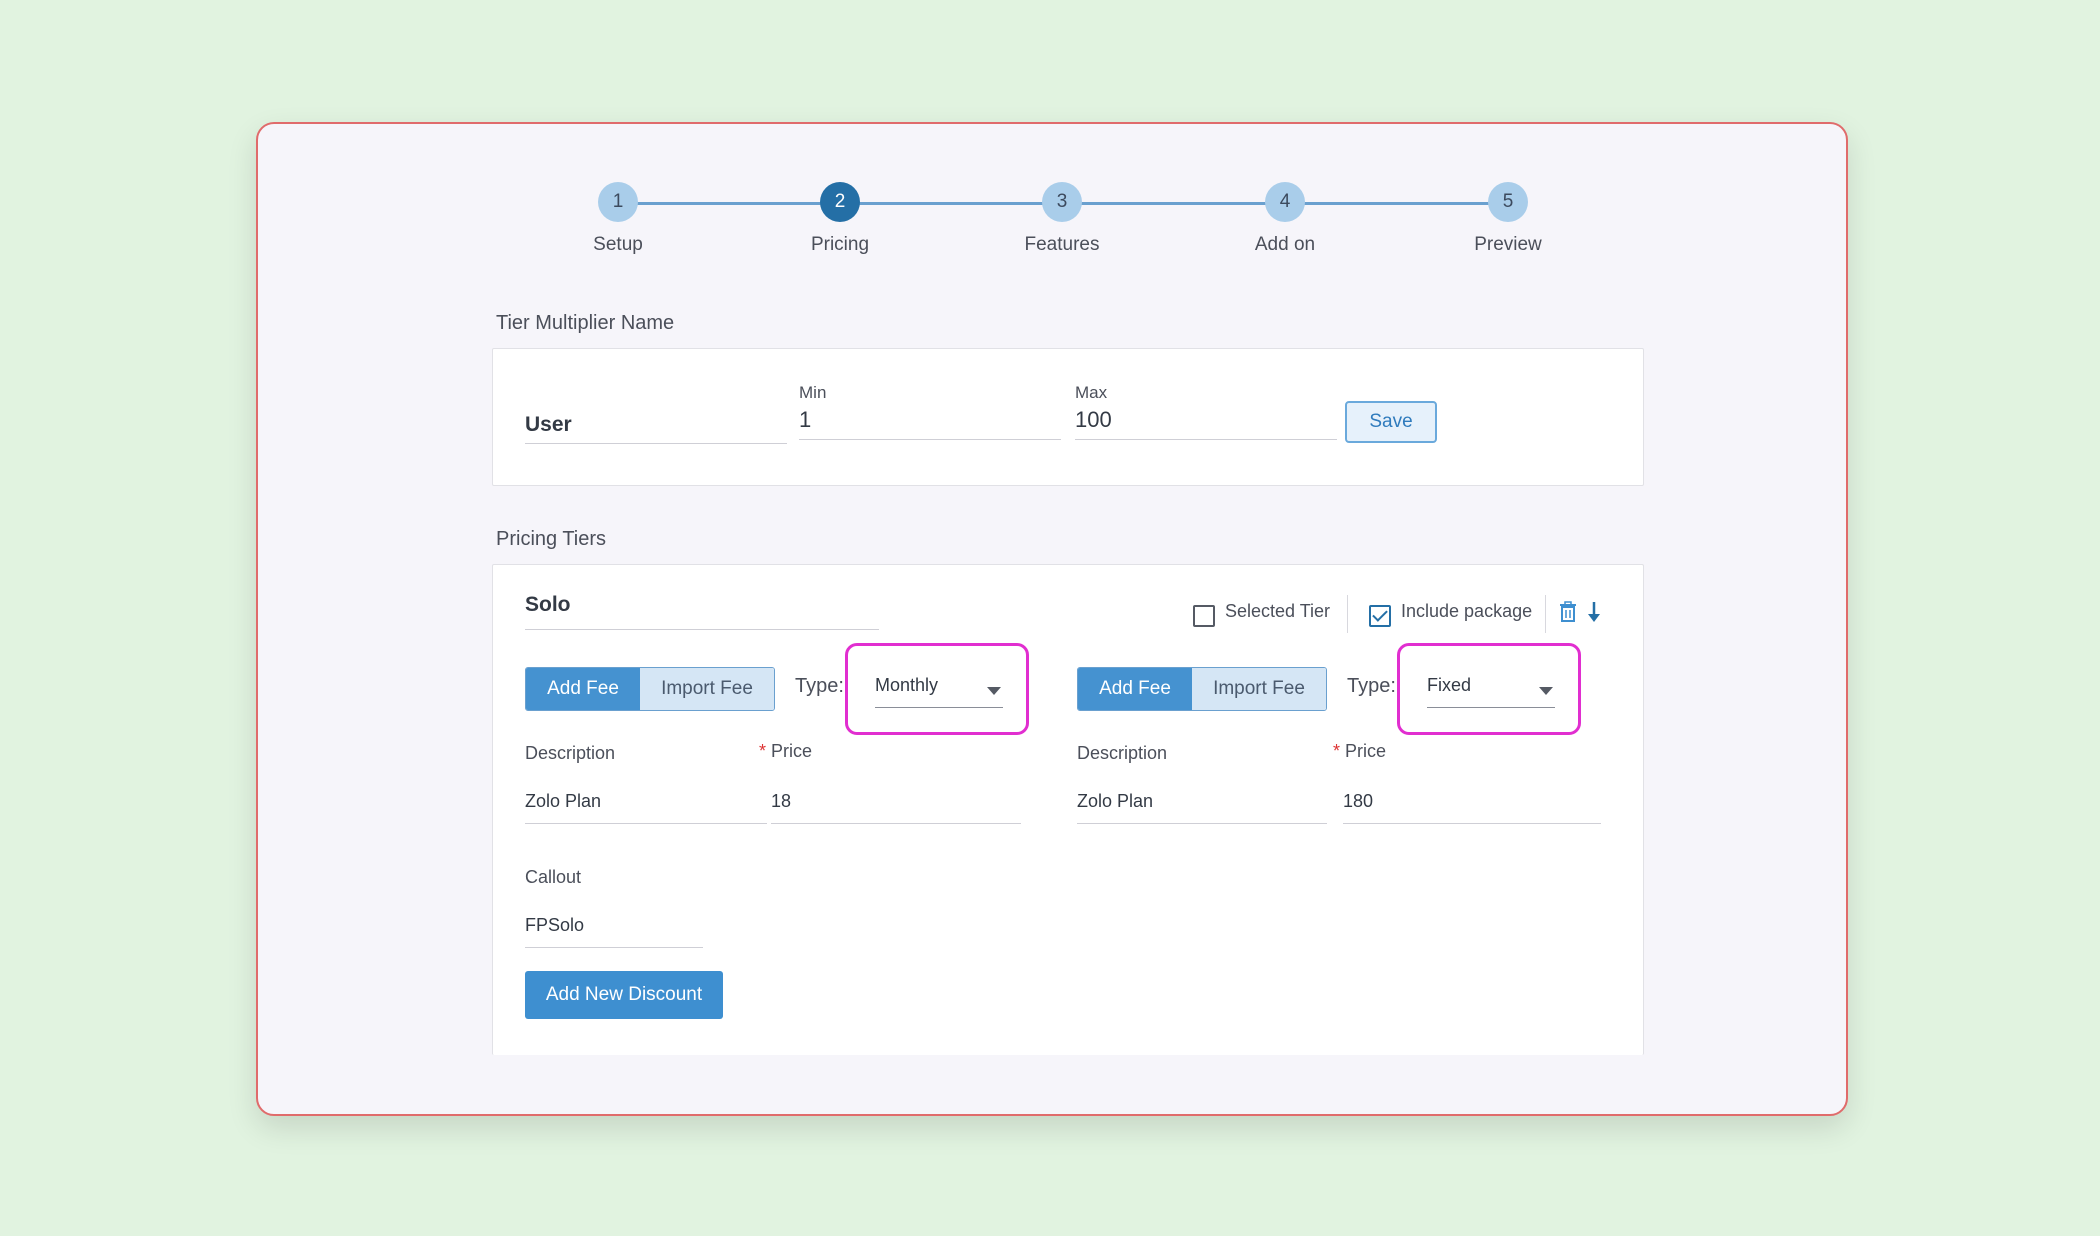  What do you see at coordinates (1467, 611) in the screenshot?
I see `include-package-label: Include package` at bounding box center [1467, 611].